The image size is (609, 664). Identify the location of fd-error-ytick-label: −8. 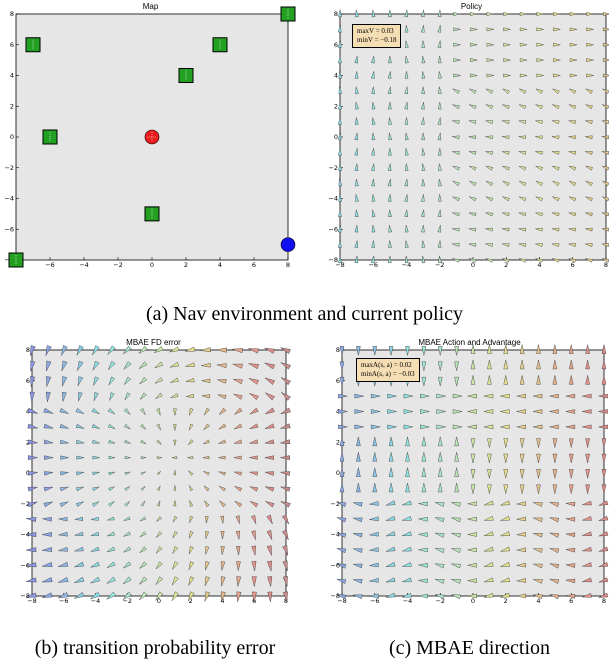
(25, 596).